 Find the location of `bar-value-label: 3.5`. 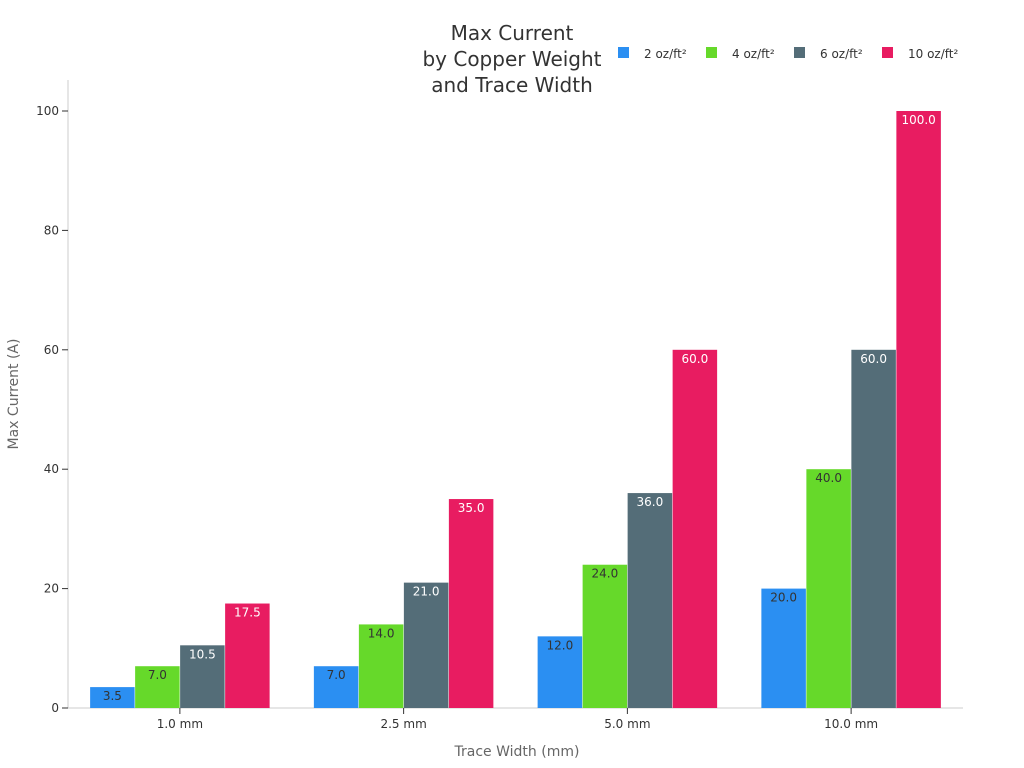

bar-value-label: 3.5 is located at coordinates (112, 696).